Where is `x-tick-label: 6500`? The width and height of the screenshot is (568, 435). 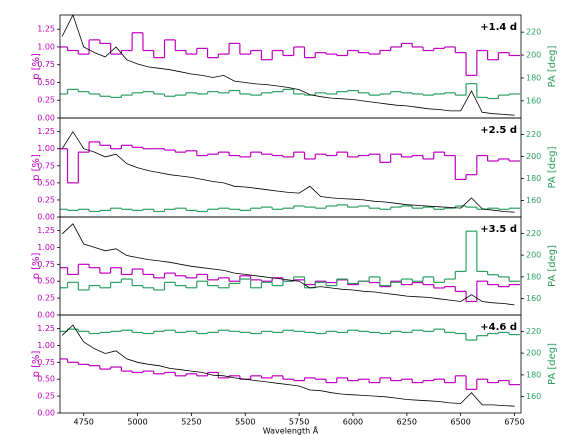
x-tick-label: 6500 is located at coordinates (461, 422).